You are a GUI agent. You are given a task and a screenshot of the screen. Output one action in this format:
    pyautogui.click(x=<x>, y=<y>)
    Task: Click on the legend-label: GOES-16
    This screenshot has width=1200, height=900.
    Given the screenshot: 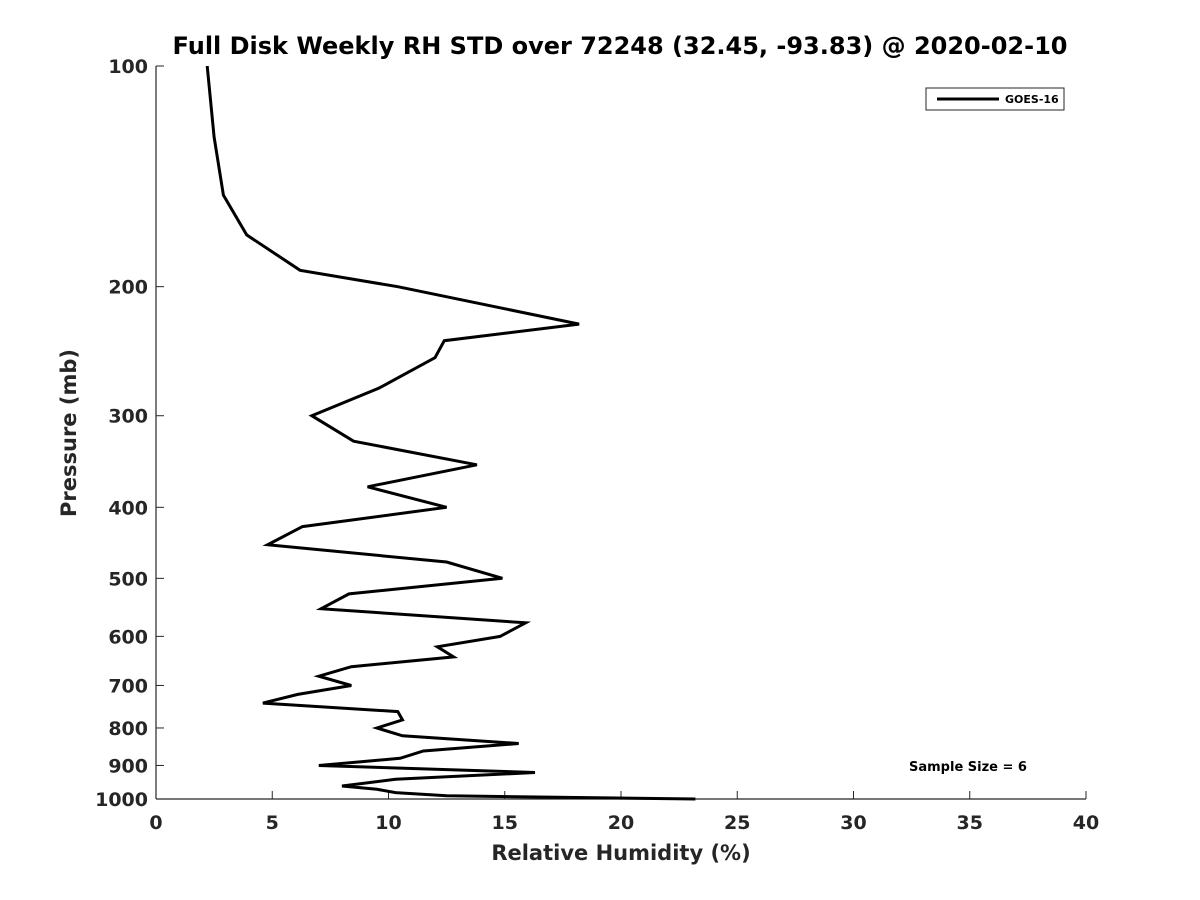 What is the action you would take?
    pyautogui.click(x=1032, y=99)
    